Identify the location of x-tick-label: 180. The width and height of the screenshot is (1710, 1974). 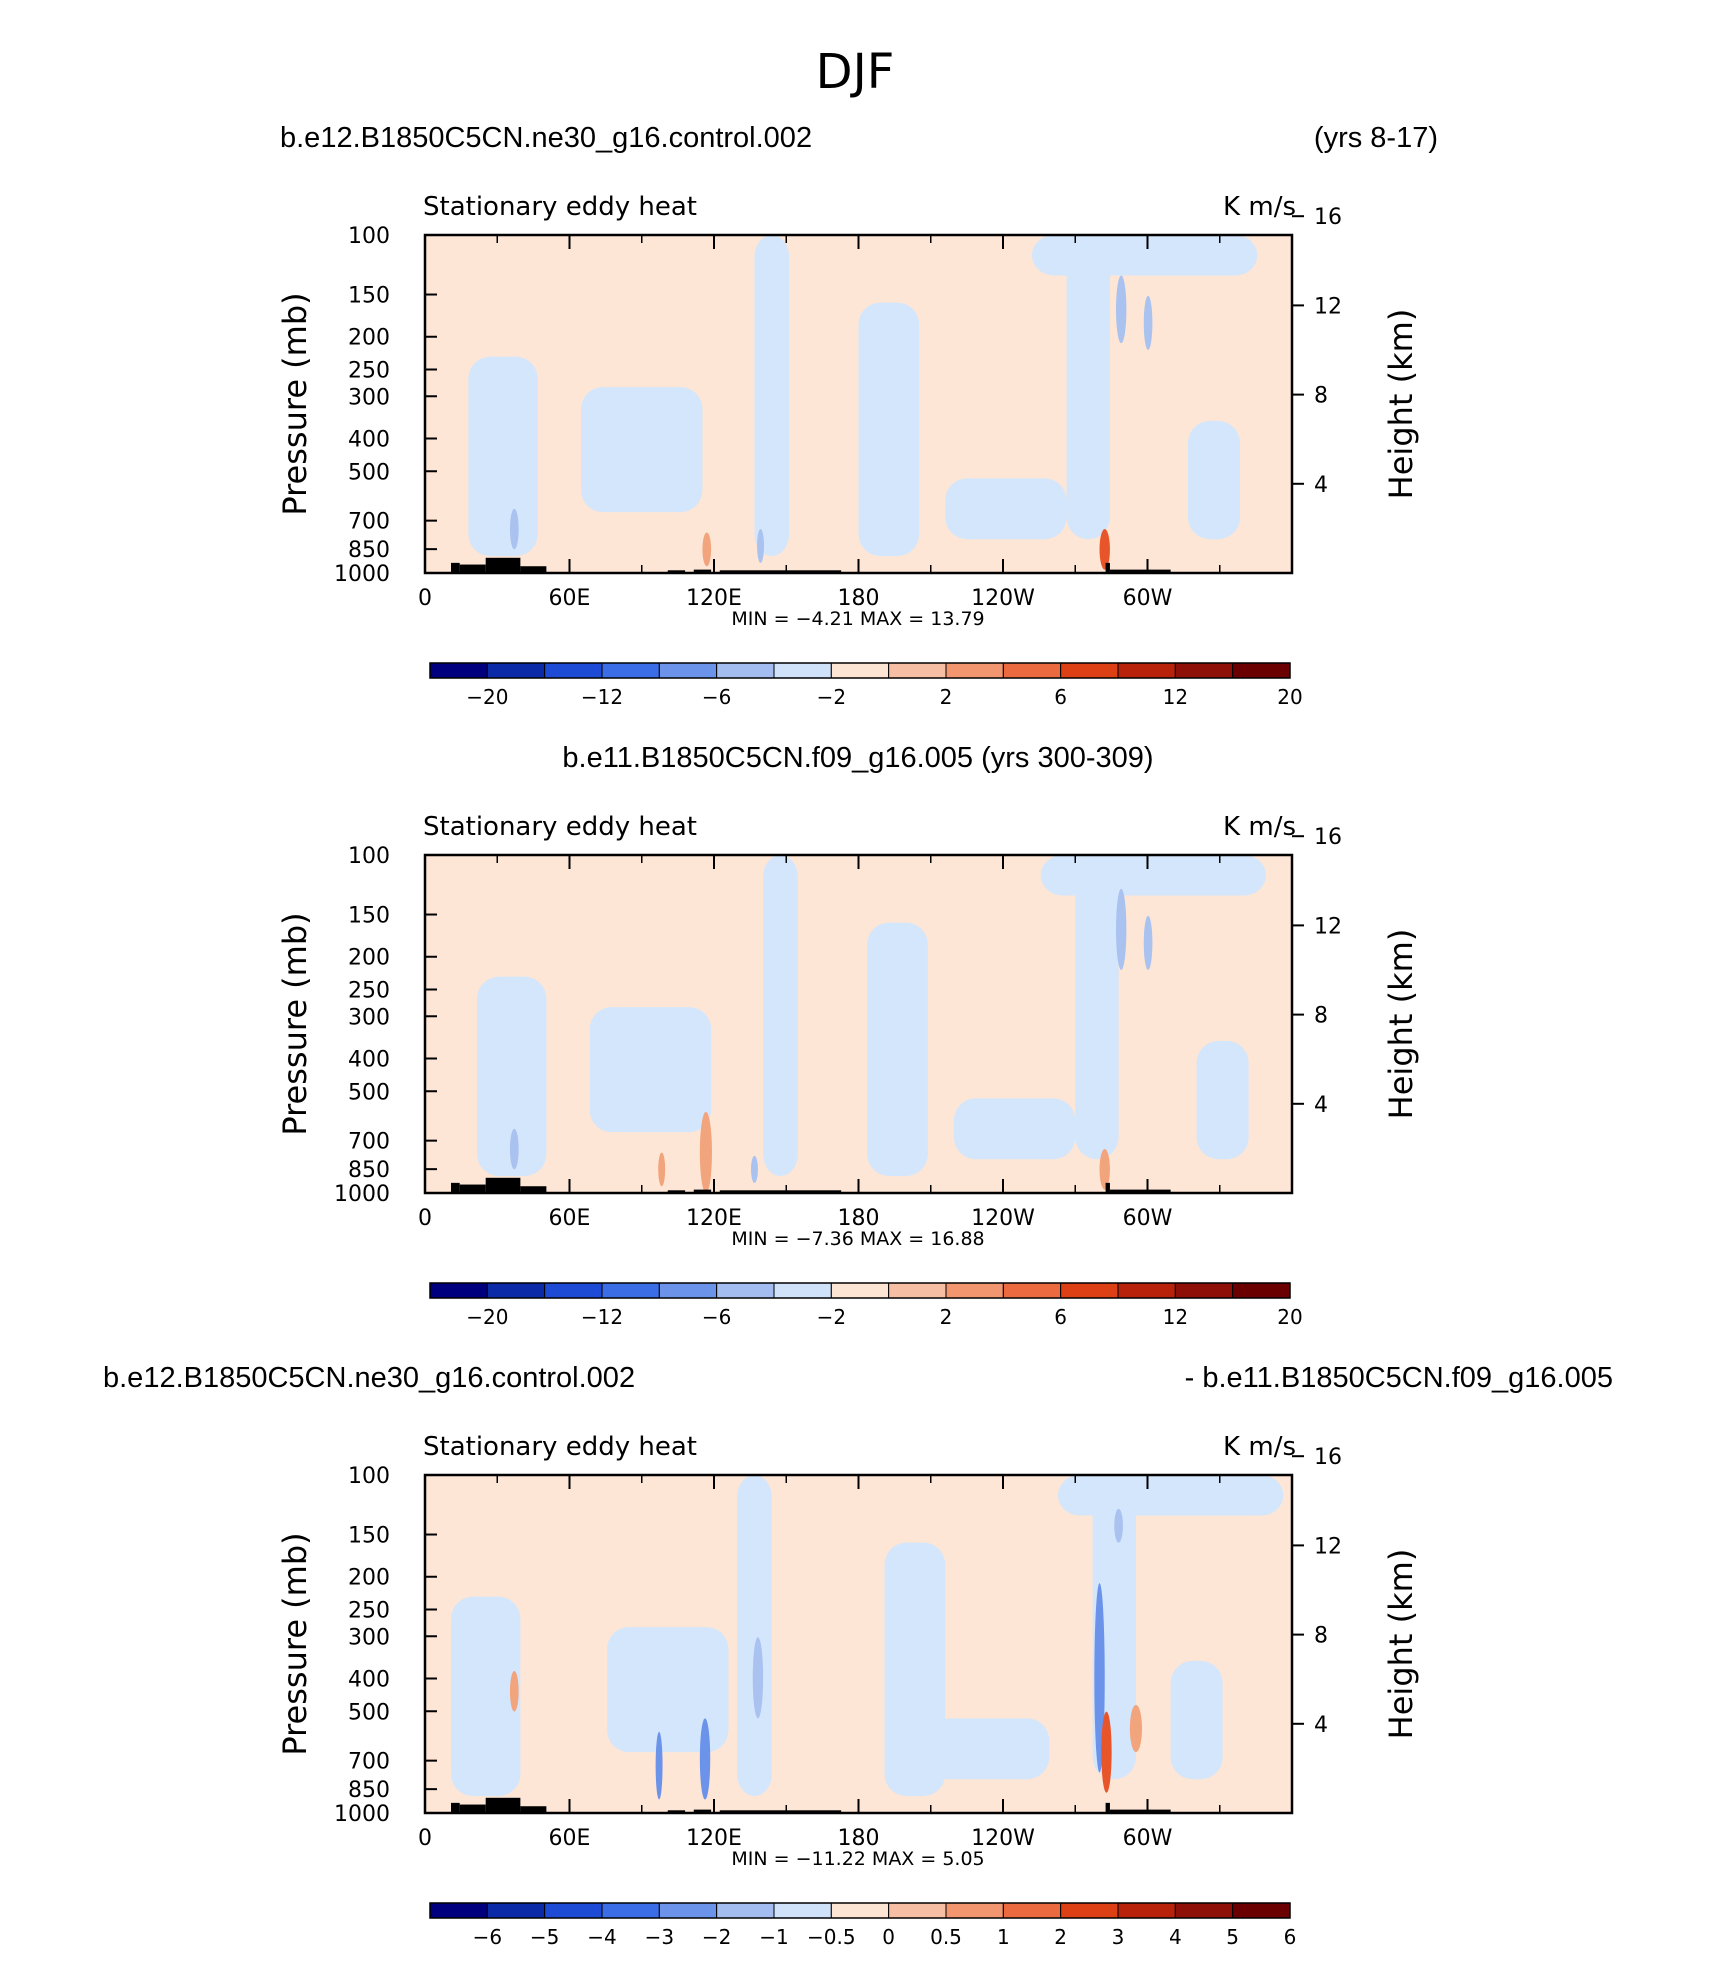
(859, 598).